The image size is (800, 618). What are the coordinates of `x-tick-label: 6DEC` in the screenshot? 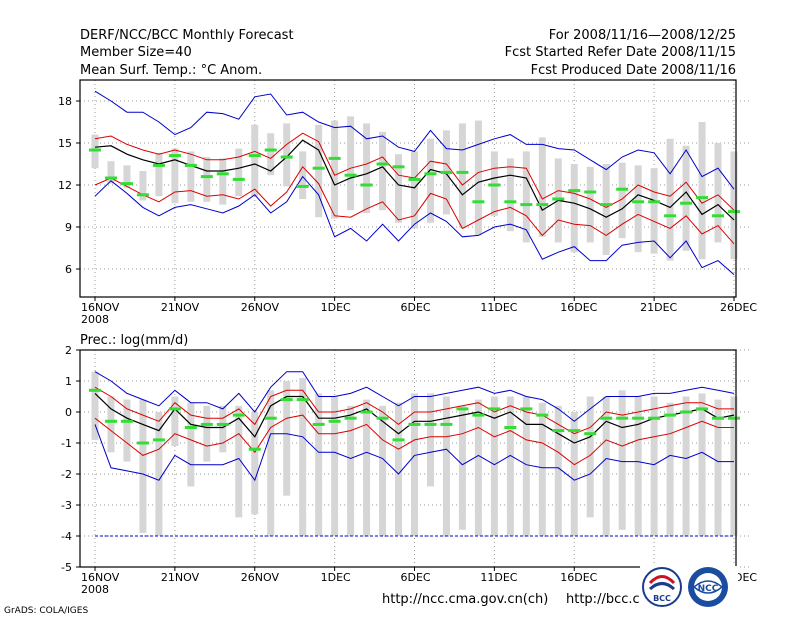 It's located at (416, 307).